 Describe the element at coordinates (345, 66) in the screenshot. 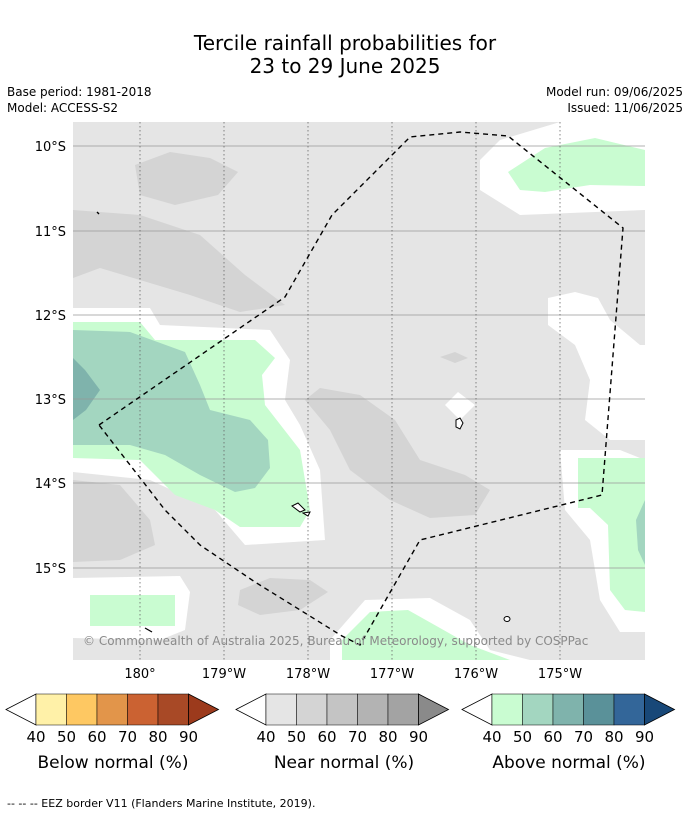

I see `title-line-2: 23 to 29 June 2025` at that location.